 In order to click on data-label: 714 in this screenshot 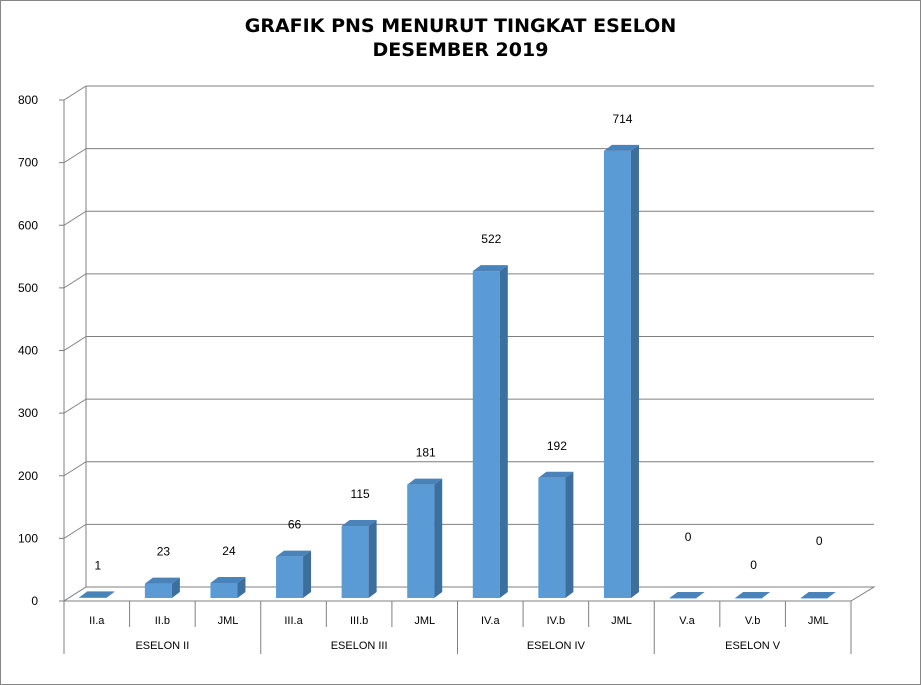, I will do `click(622, 119)`.